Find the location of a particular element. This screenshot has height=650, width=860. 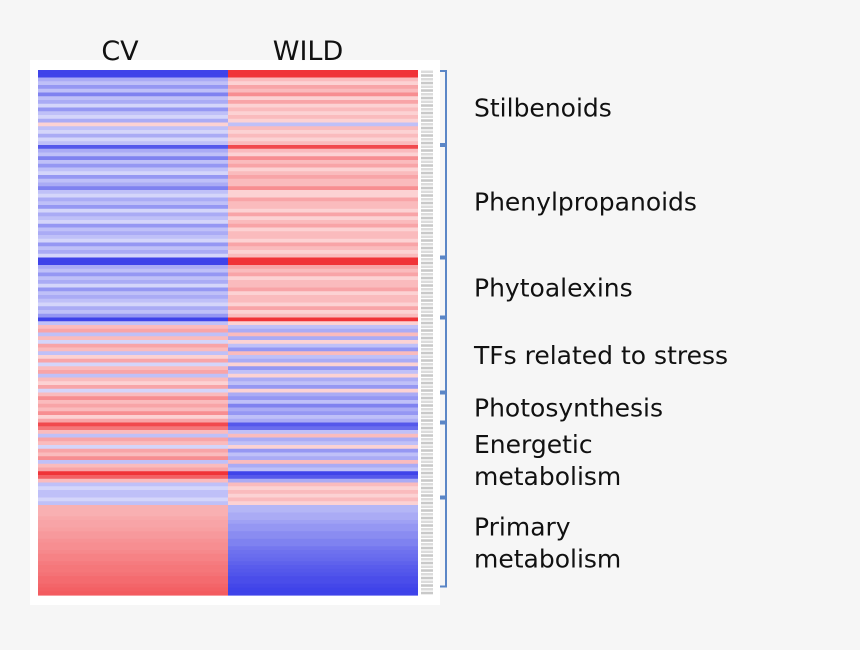

column-label-cv: CV is located at coordinates (120, 51).